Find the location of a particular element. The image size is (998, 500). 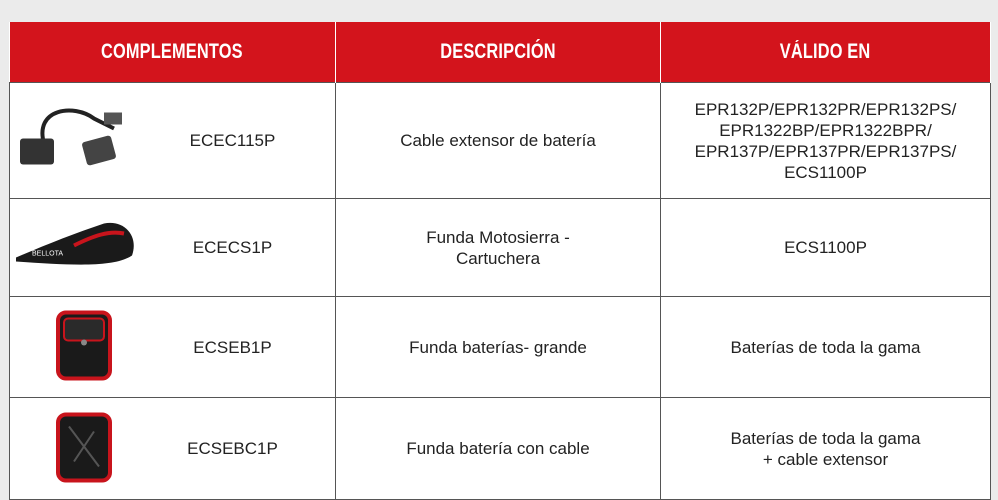

cell-line: EPR132P/EPR132PR/EPR132PS/ is located at coordinates (825, 109).